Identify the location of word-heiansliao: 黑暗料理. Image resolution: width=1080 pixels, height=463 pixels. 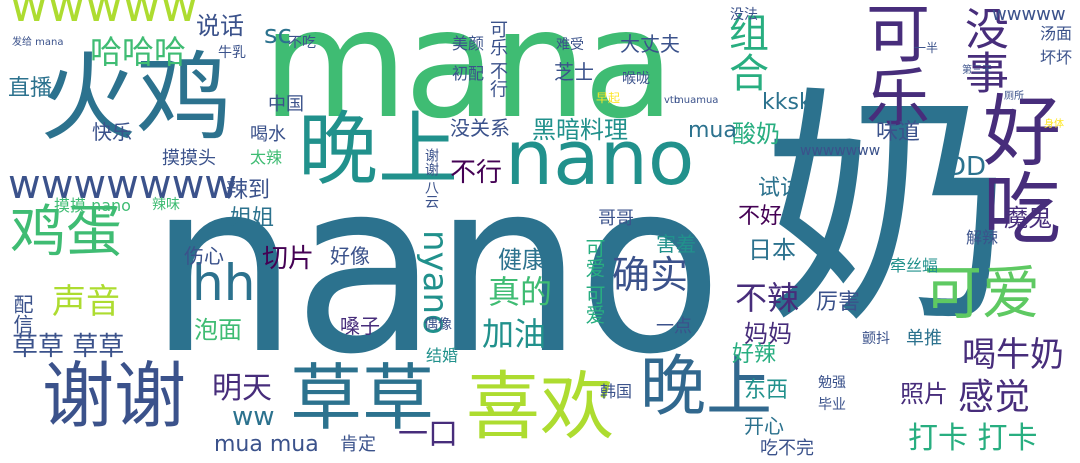
(580, 130).